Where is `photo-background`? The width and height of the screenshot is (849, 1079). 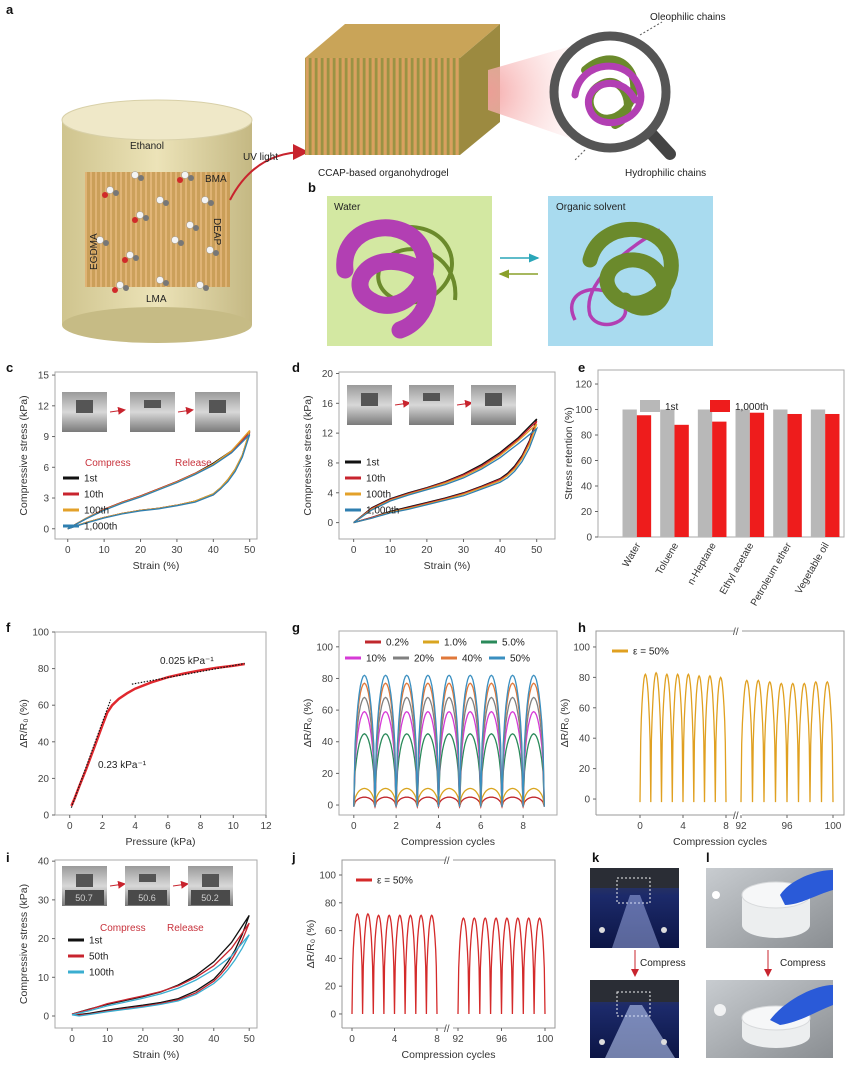
photo-background is located at coordinates (152, 412).